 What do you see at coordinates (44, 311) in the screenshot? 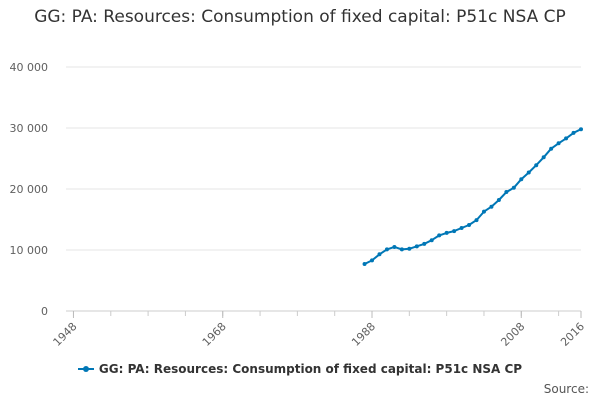
I see `y-tick-label: 0` at bounding box center [44, 311].